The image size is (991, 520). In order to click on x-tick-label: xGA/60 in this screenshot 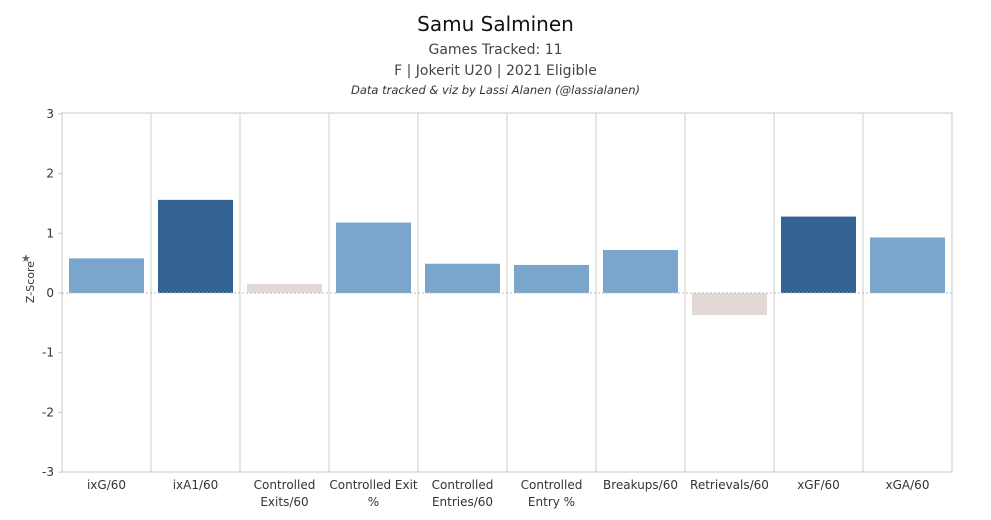, I will do `click(908, 485)`.